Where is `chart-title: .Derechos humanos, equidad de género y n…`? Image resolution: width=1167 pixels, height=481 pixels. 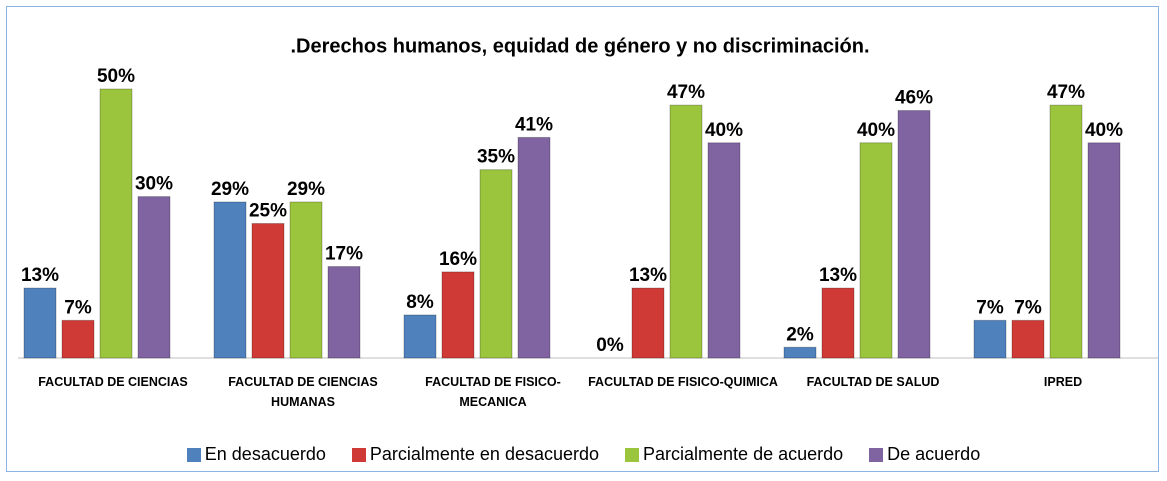
chart-title: .Derechos humanos, equidad de género y n… is located at coordinates (579, 46).